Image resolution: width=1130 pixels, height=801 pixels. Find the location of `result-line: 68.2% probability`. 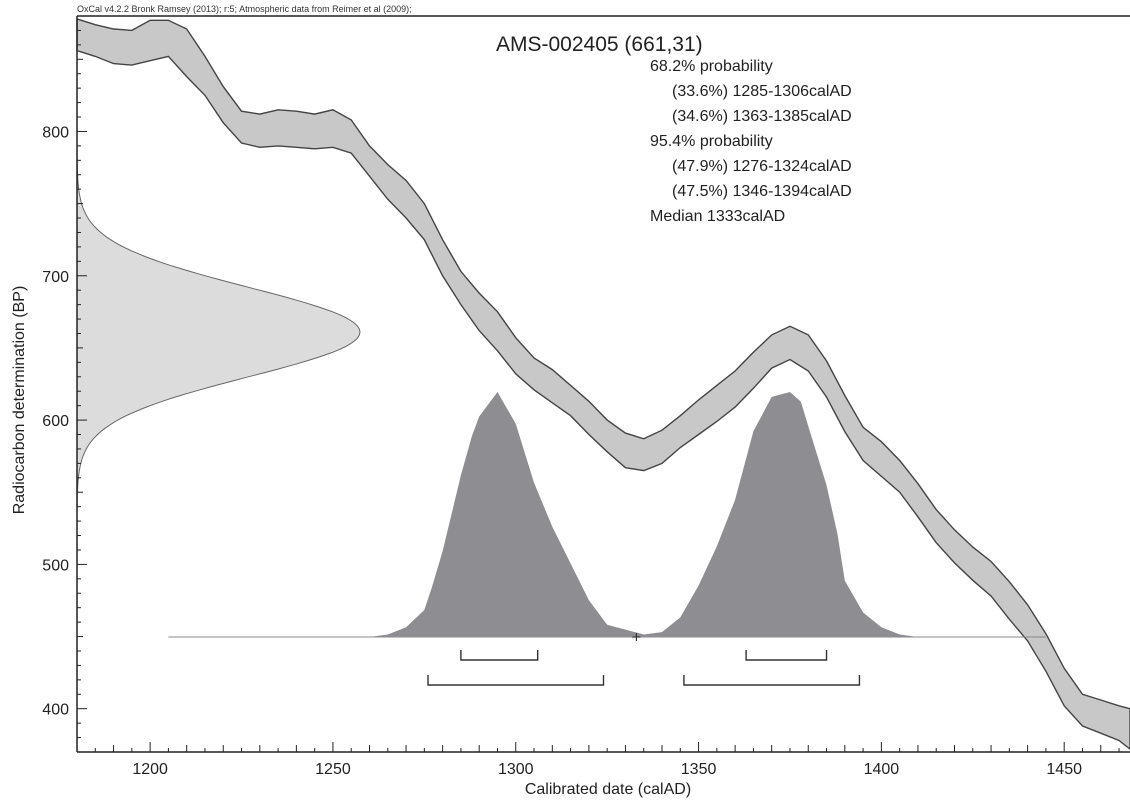

result-line: 68.2% probability is located at coordinates (711, 66).